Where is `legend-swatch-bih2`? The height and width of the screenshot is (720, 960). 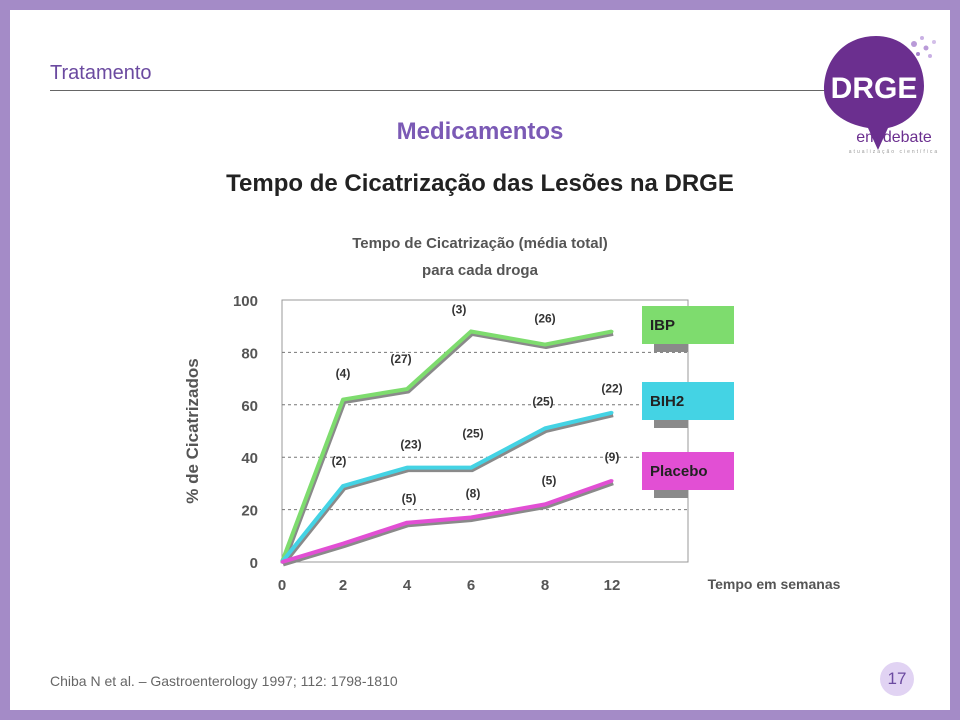 legend-swatch-bih2 is located at coordinates (688, 401).